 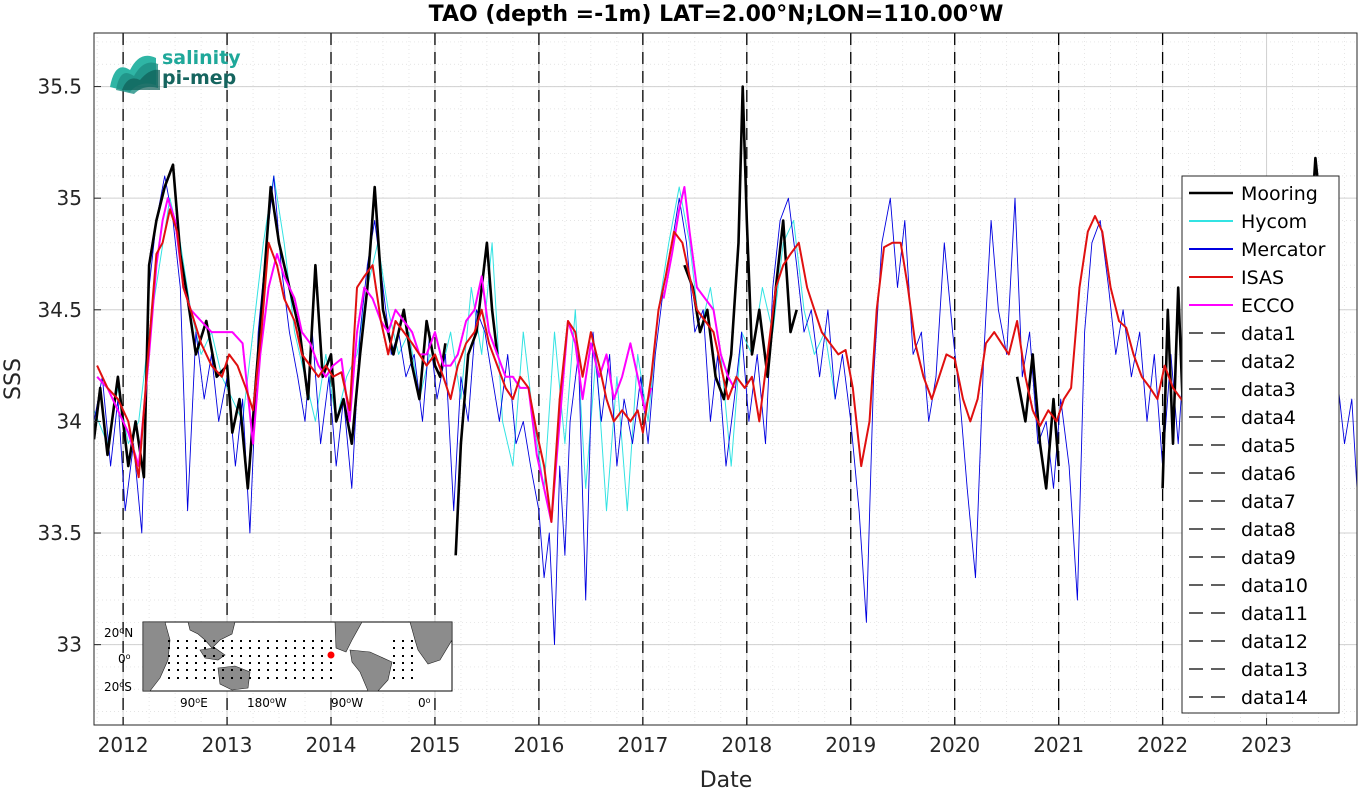 I want to click on y-ticks: 33 33.5 34 34.5 35 35.5, so click(x=69, y=366).